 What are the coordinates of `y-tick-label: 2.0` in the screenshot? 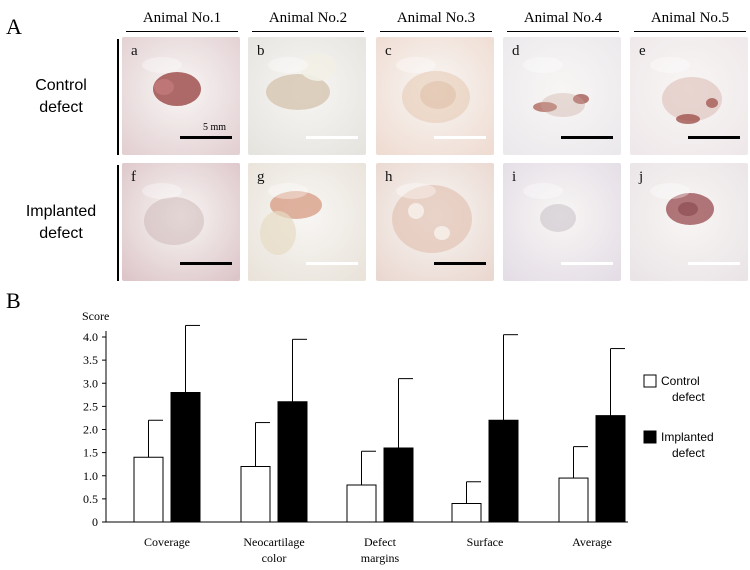 It's located at (90, 430).